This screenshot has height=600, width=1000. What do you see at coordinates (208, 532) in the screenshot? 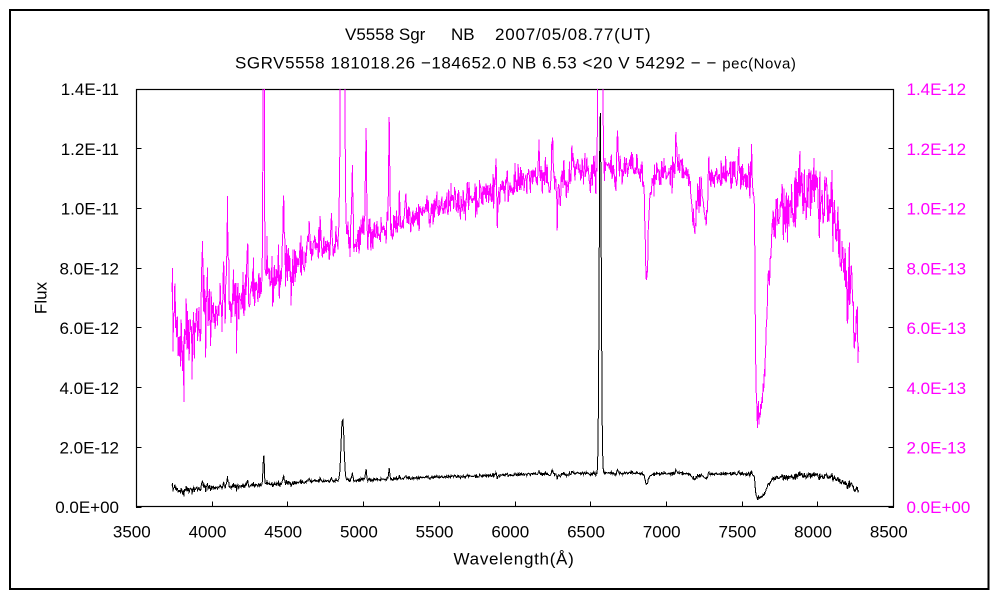
I see `svg-text: 4000` at bounding box center [208, 532].